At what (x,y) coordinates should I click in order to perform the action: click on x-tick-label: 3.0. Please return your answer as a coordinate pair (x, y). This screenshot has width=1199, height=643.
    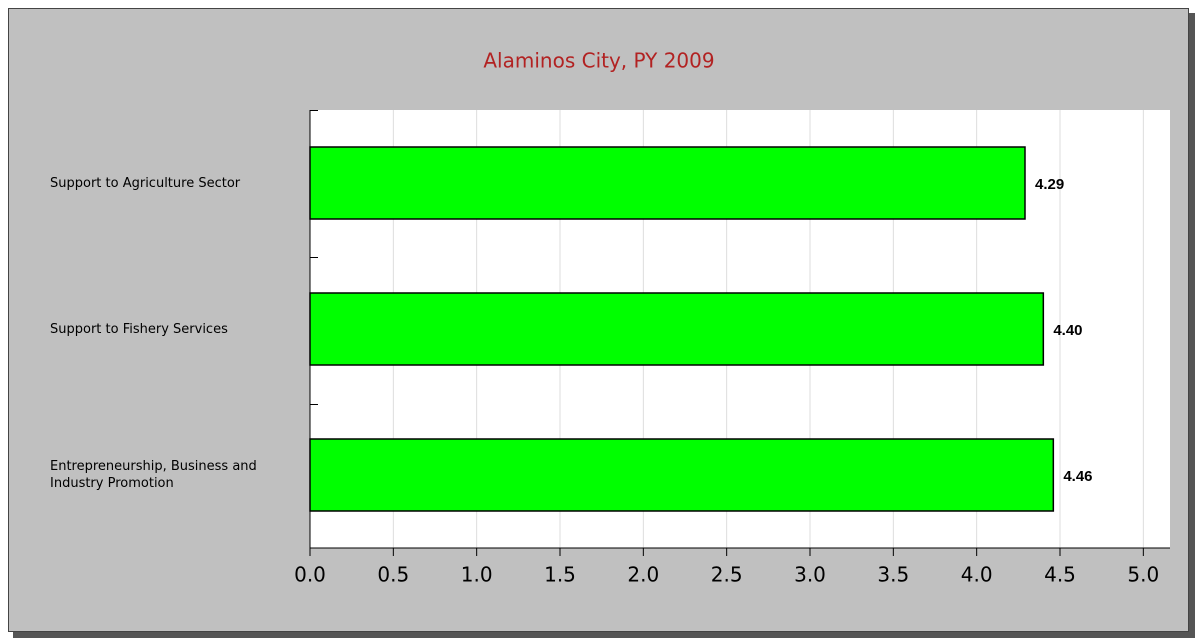
    Looking at the image, I should click on (810, 575).